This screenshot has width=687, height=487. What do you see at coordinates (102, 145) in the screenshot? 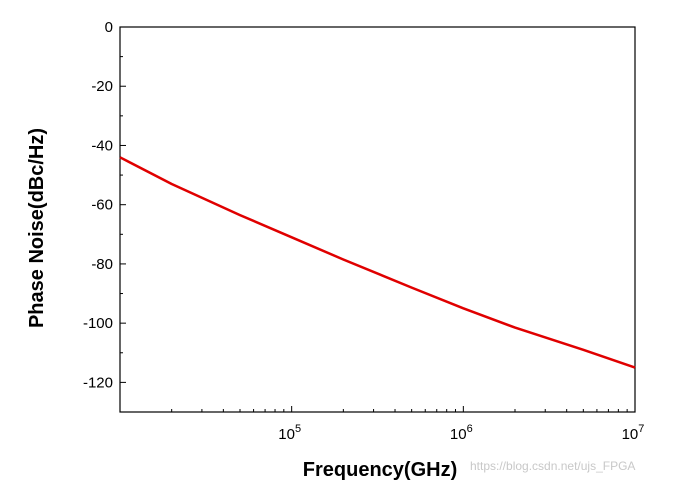
I see `y-tick-label: -40` at bounding box center [102, 145].